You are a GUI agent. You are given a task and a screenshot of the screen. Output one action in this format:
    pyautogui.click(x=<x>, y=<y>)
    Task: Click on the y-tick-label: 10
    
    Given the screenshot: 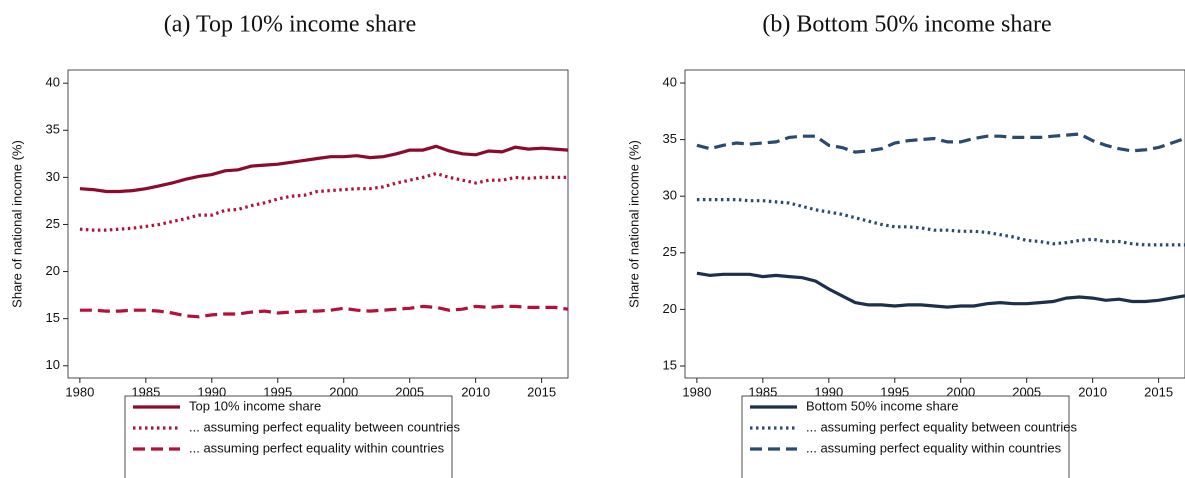 What is the action you would take?
    pyautogui.click(x=53, y=364)
    